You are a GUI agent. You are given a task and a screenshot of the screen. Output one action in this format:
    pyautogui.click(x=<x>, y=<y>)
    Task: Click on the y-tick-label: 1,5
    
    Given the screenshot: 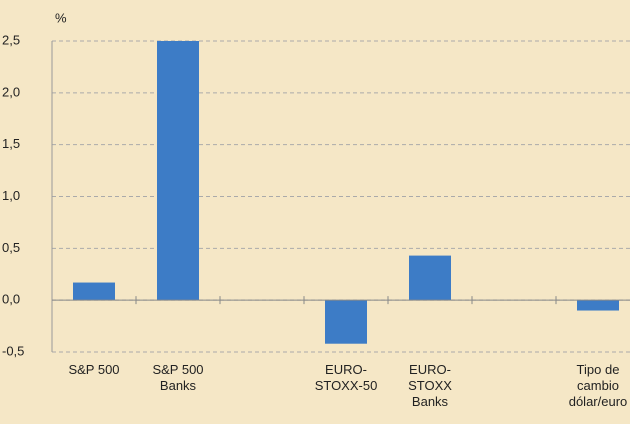 What is the action you would take?
    pyautogui.click(x=11, y=143)
    